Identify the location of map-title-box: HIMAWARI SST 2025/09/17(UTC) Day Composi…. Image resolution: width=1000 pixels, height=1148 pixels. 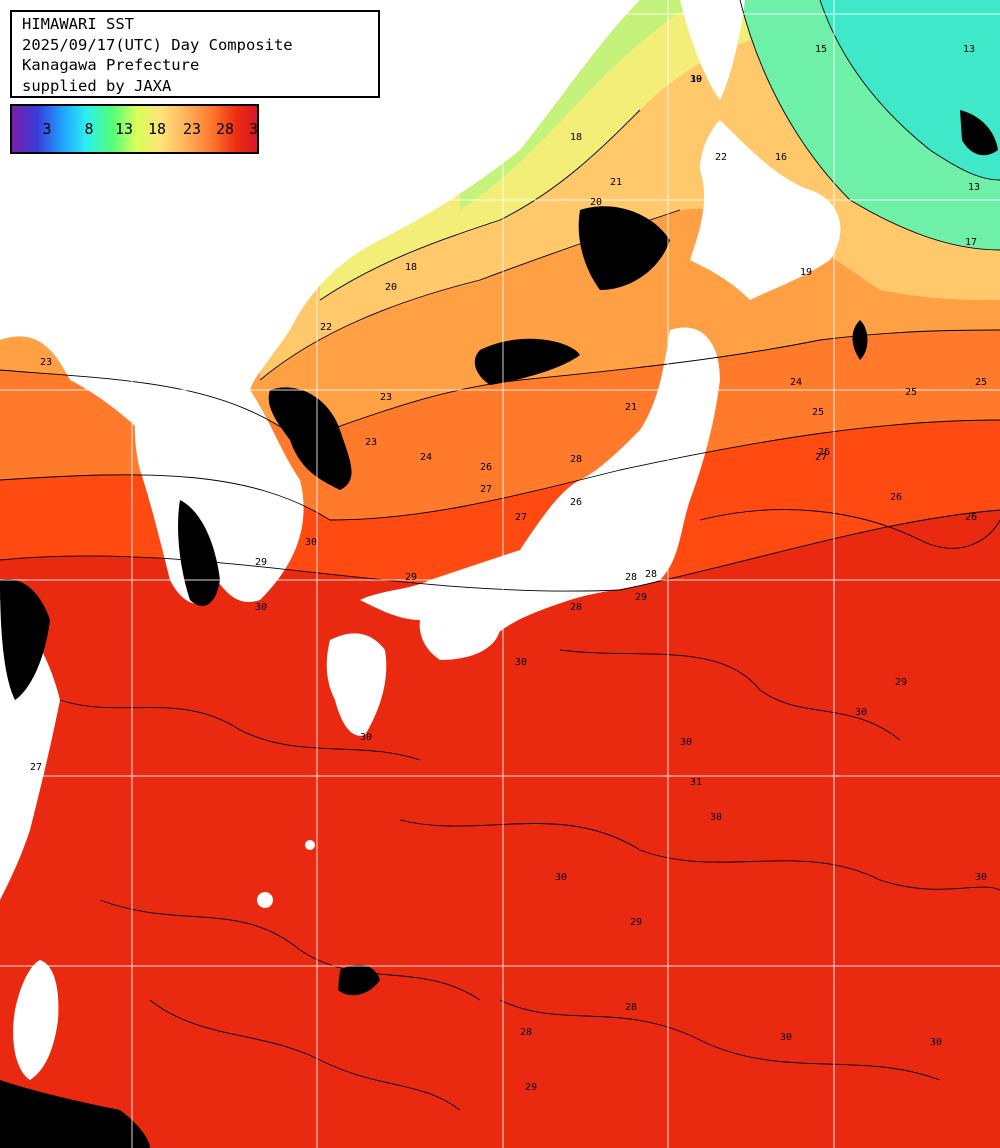
(195, 54).